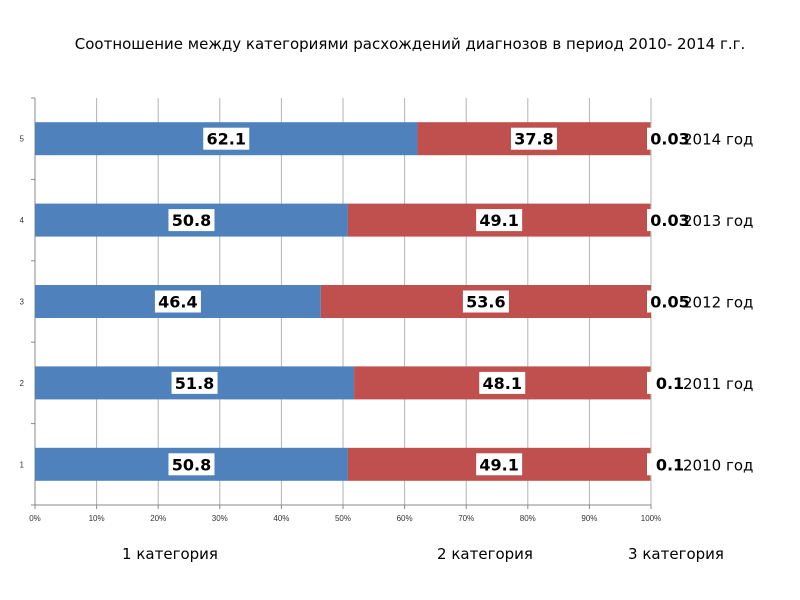 The height and width of the screenshot is (600, 800). I want to click on x-tick-label: 20%, so click(158, 518).